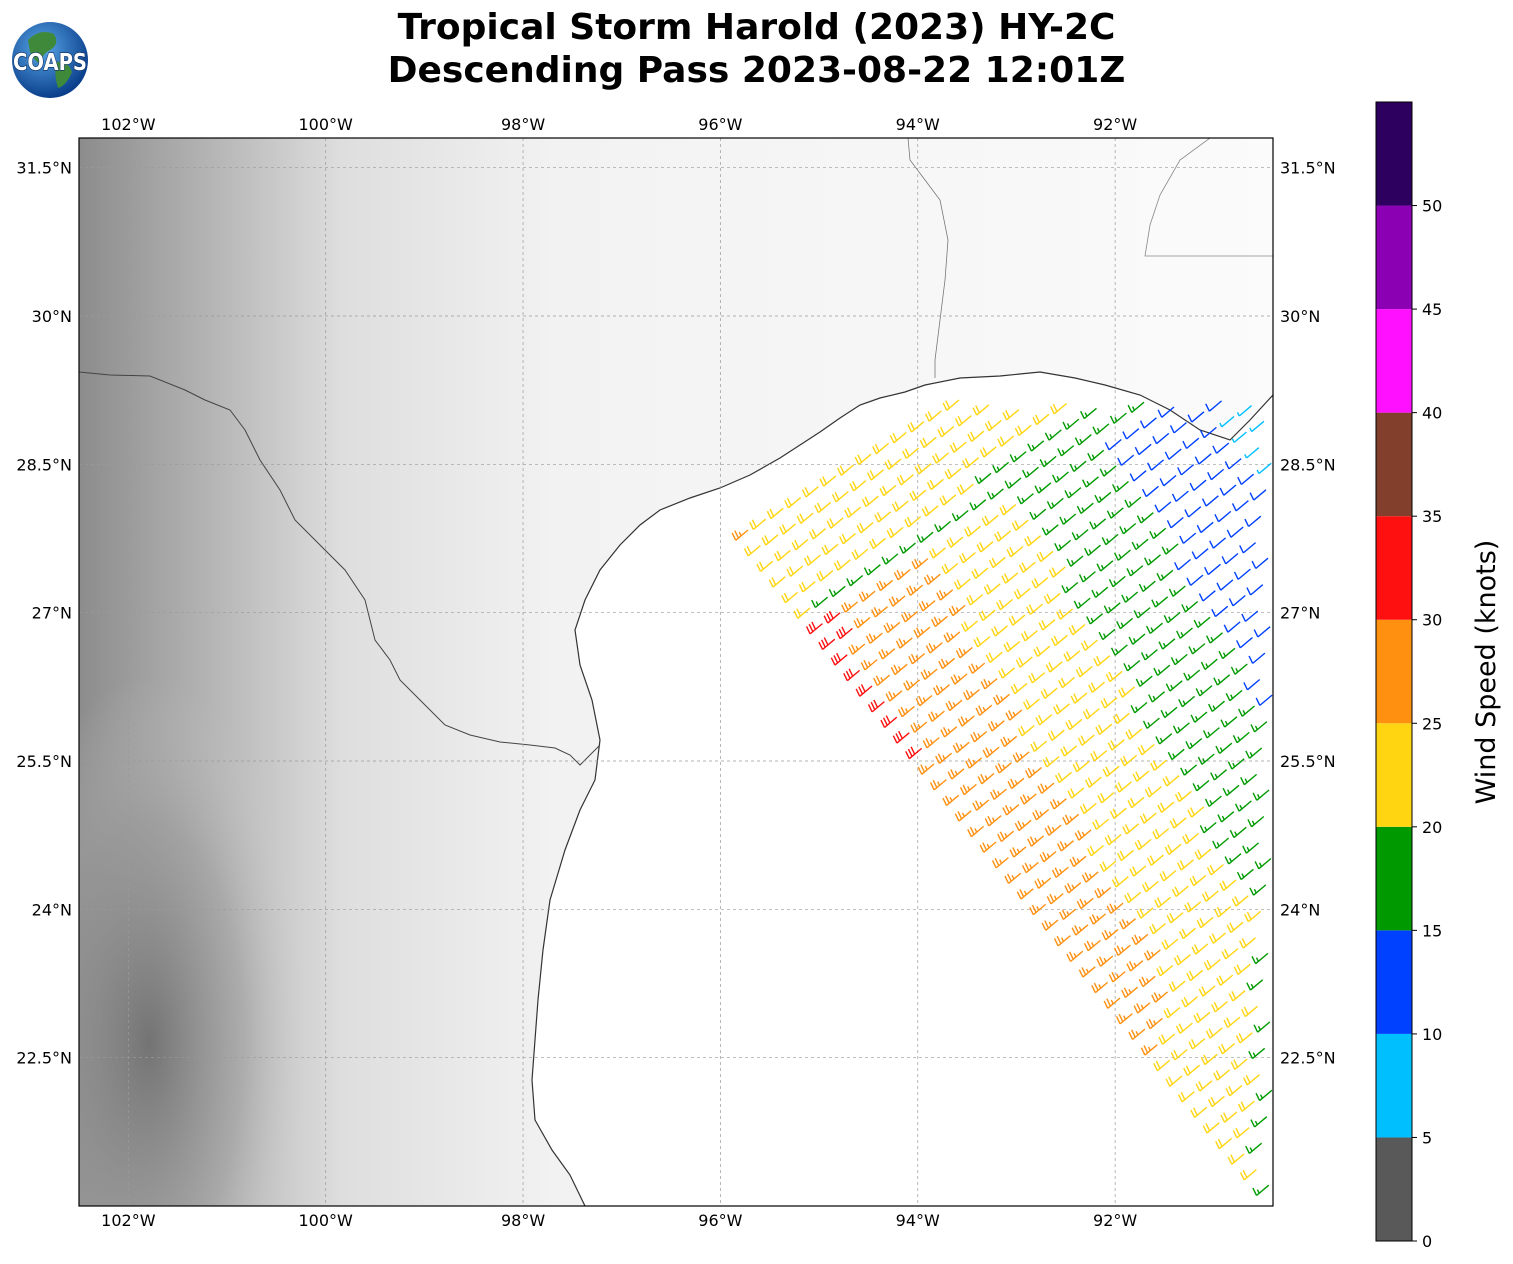 The height and width of the screenshot is (1264, 1513). Describe the element at coordinates (44, 761) in the screenshot. I see `lat-tick-label-left: 25.5°N` at that location.